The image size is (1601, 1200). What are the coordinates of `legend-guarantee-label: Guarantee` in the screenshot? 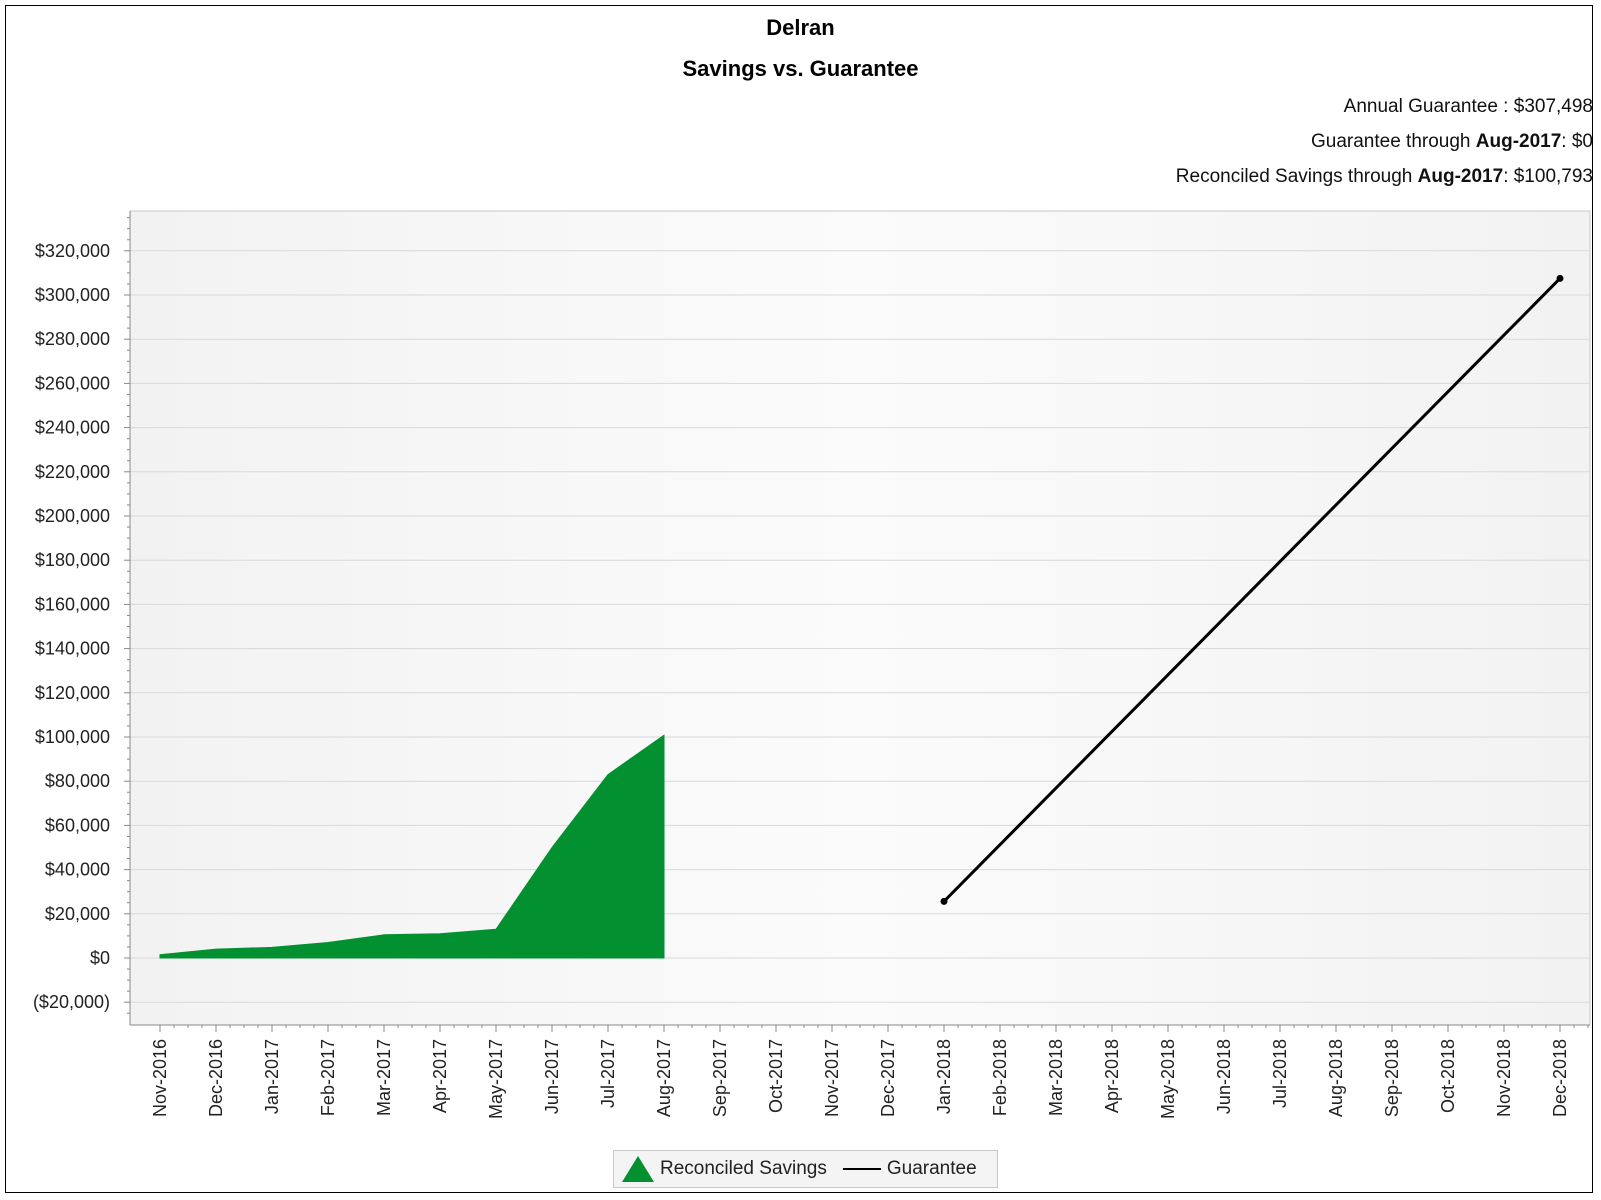 It's located at (931, 1168).